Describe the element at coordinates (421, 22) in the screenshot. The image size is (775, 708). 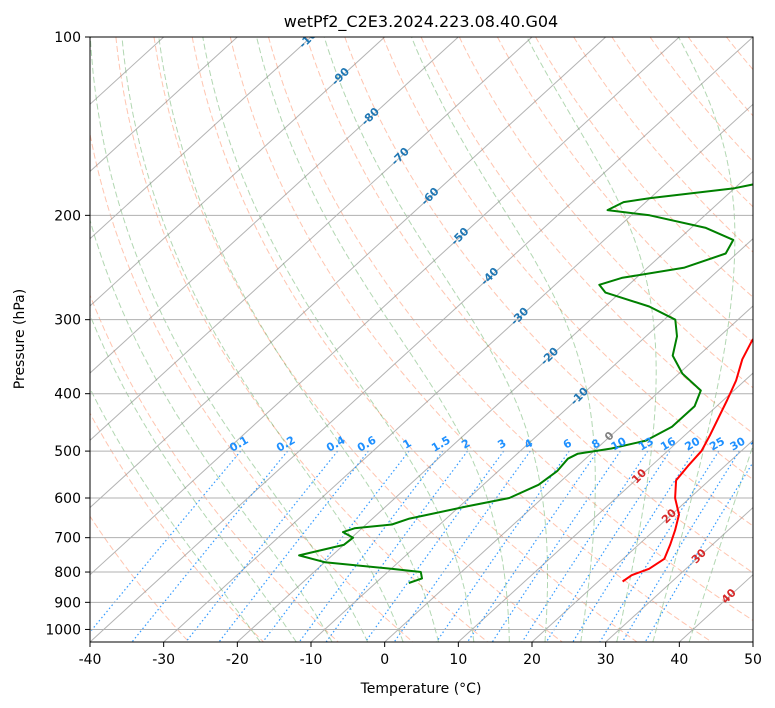
I see `chart-title: wetPf2_C2E3.2024.223.08.40.G04` at that location.